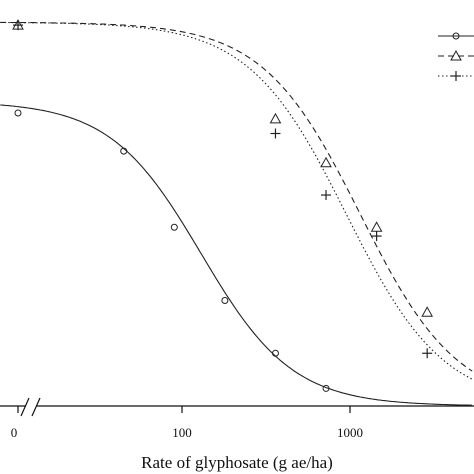 This screenshot has height=474, width=474. I want to click on series-0-point-2-shape, so click(174, 227).